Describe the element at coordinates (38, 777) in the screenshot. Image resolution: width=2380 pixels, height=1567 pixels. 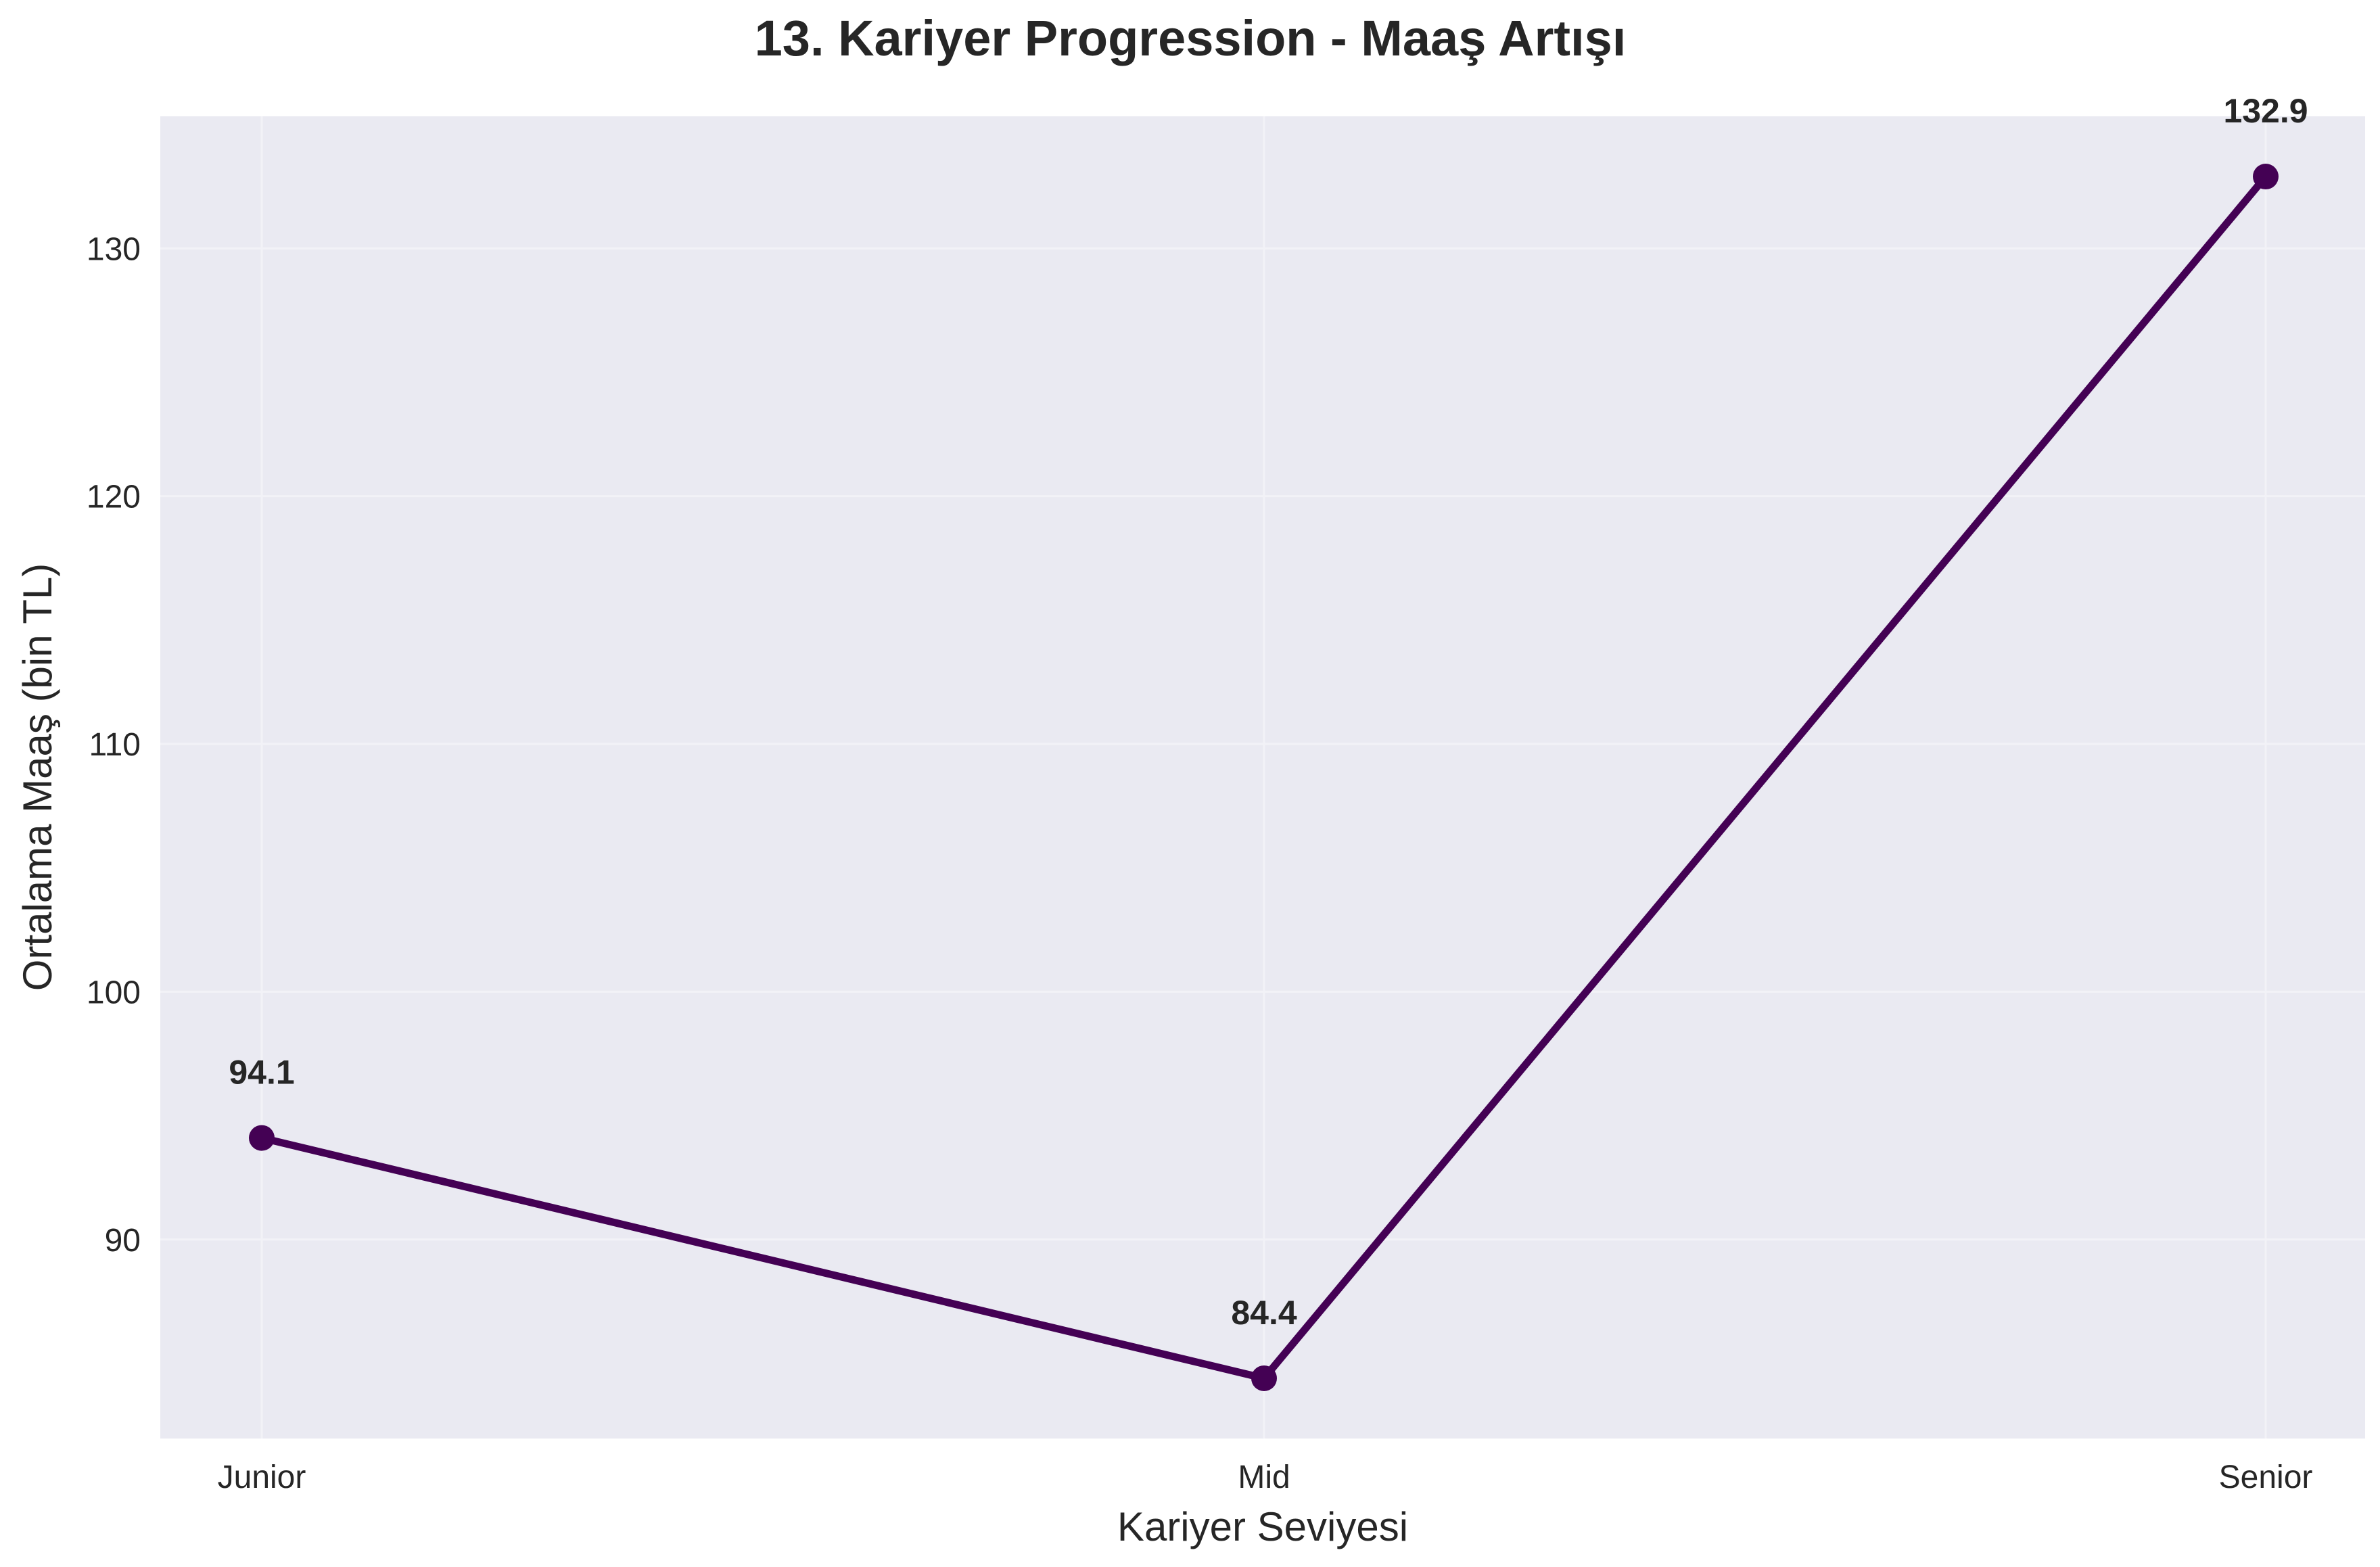
I see `y-axis-label: Ortalama Maaş (bin TL)` at that location.